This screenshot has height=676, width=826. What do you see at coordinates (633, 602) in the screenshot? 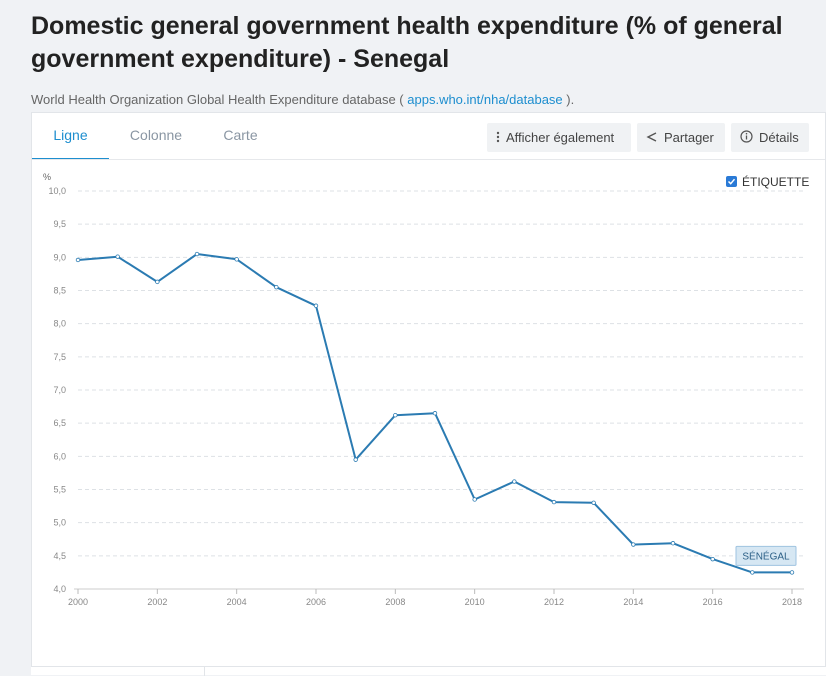
I see `x-tick-label: 2014` at bounding box center [633, 602].